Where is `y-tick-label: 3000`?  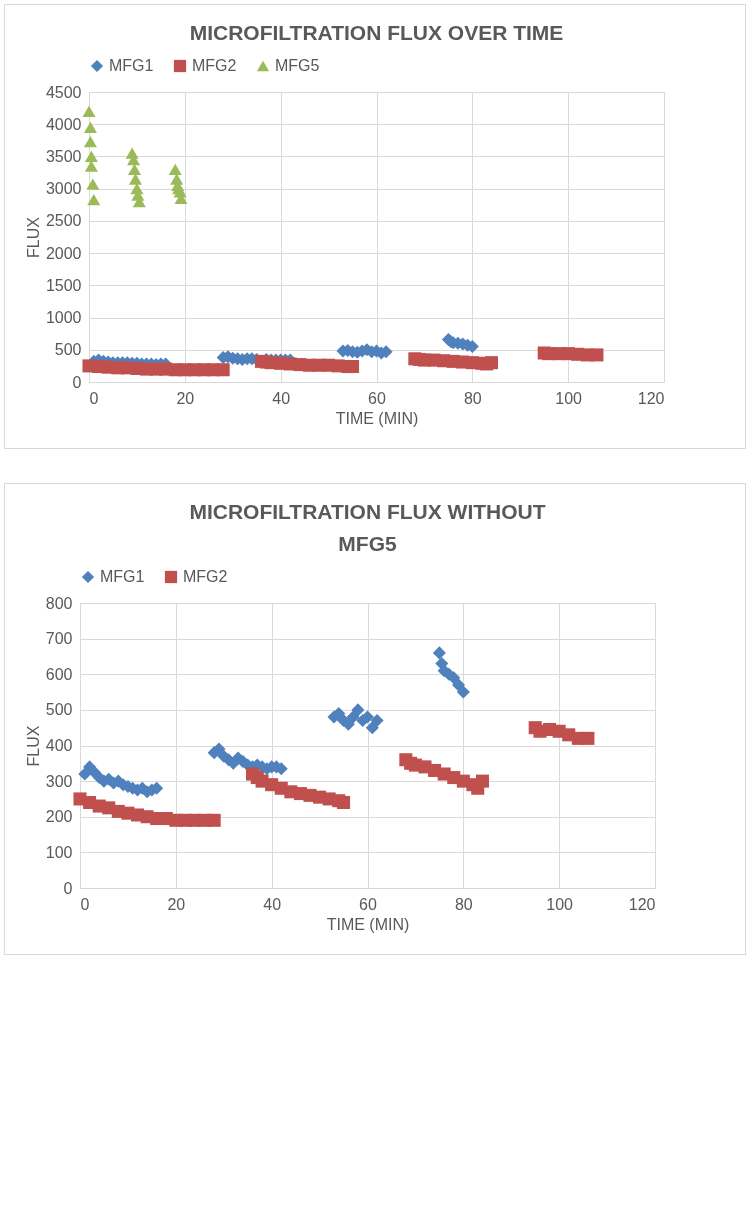 y-tick-label: 3000 is located at coordinates (63, 189).